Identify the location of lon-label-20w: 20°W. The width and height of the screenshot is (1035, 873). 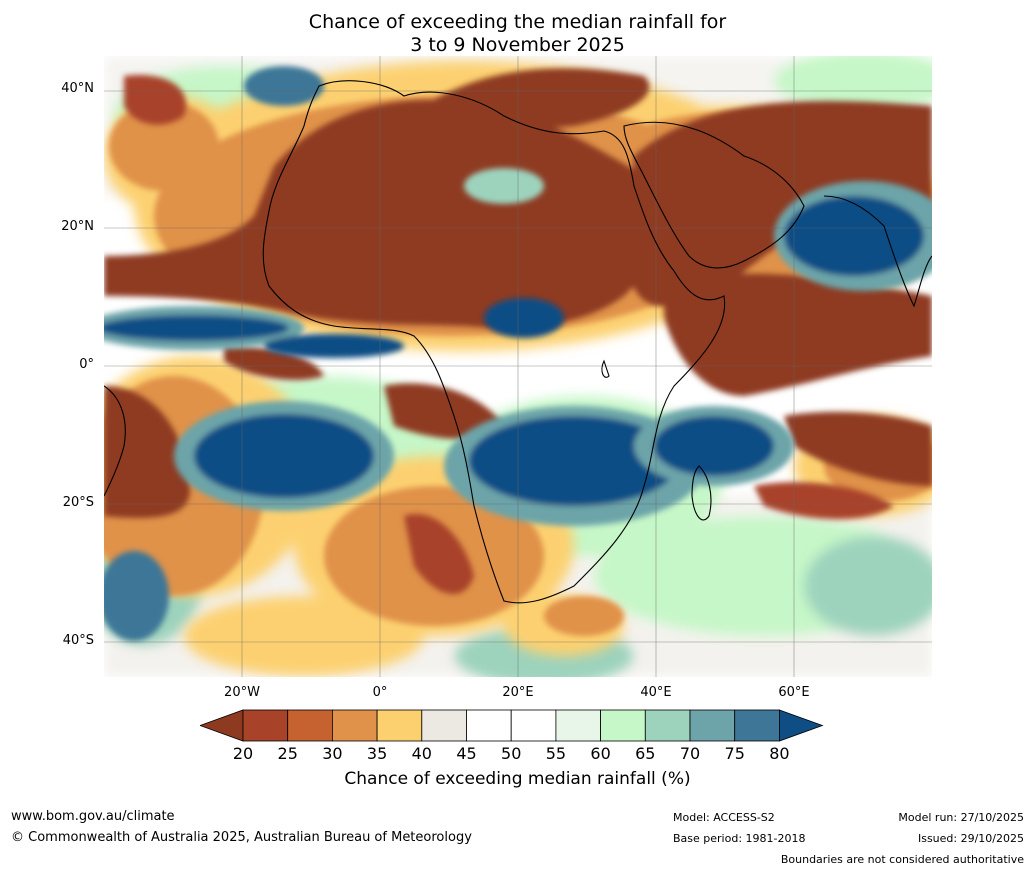
(242, 692).